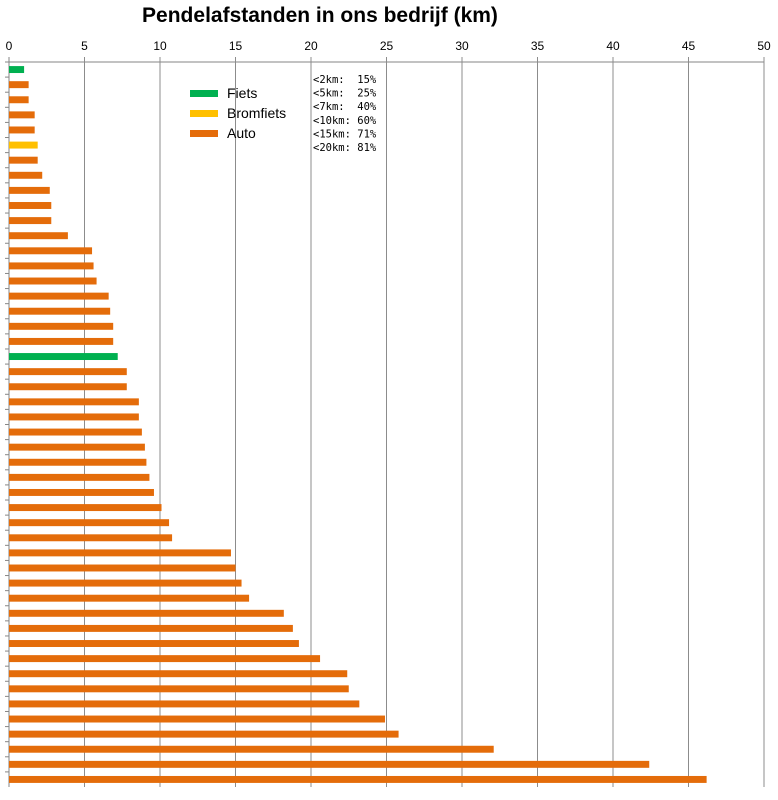  What do you see at coordinates (204, 133) in the screenshot?
I see `legend-swatch-auto` at bounding box center [204, 133].